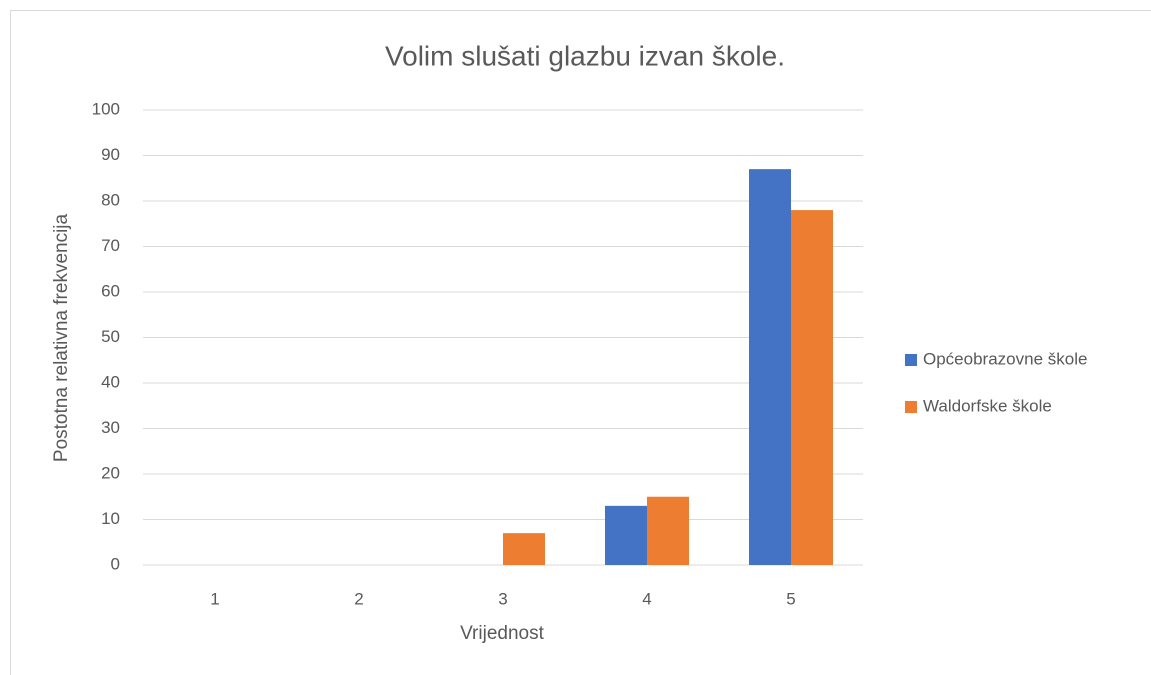 The image size is (1151, 675). I want to click on chart-title: Volim slušati glazbu izvan škole., so click(585, 55).